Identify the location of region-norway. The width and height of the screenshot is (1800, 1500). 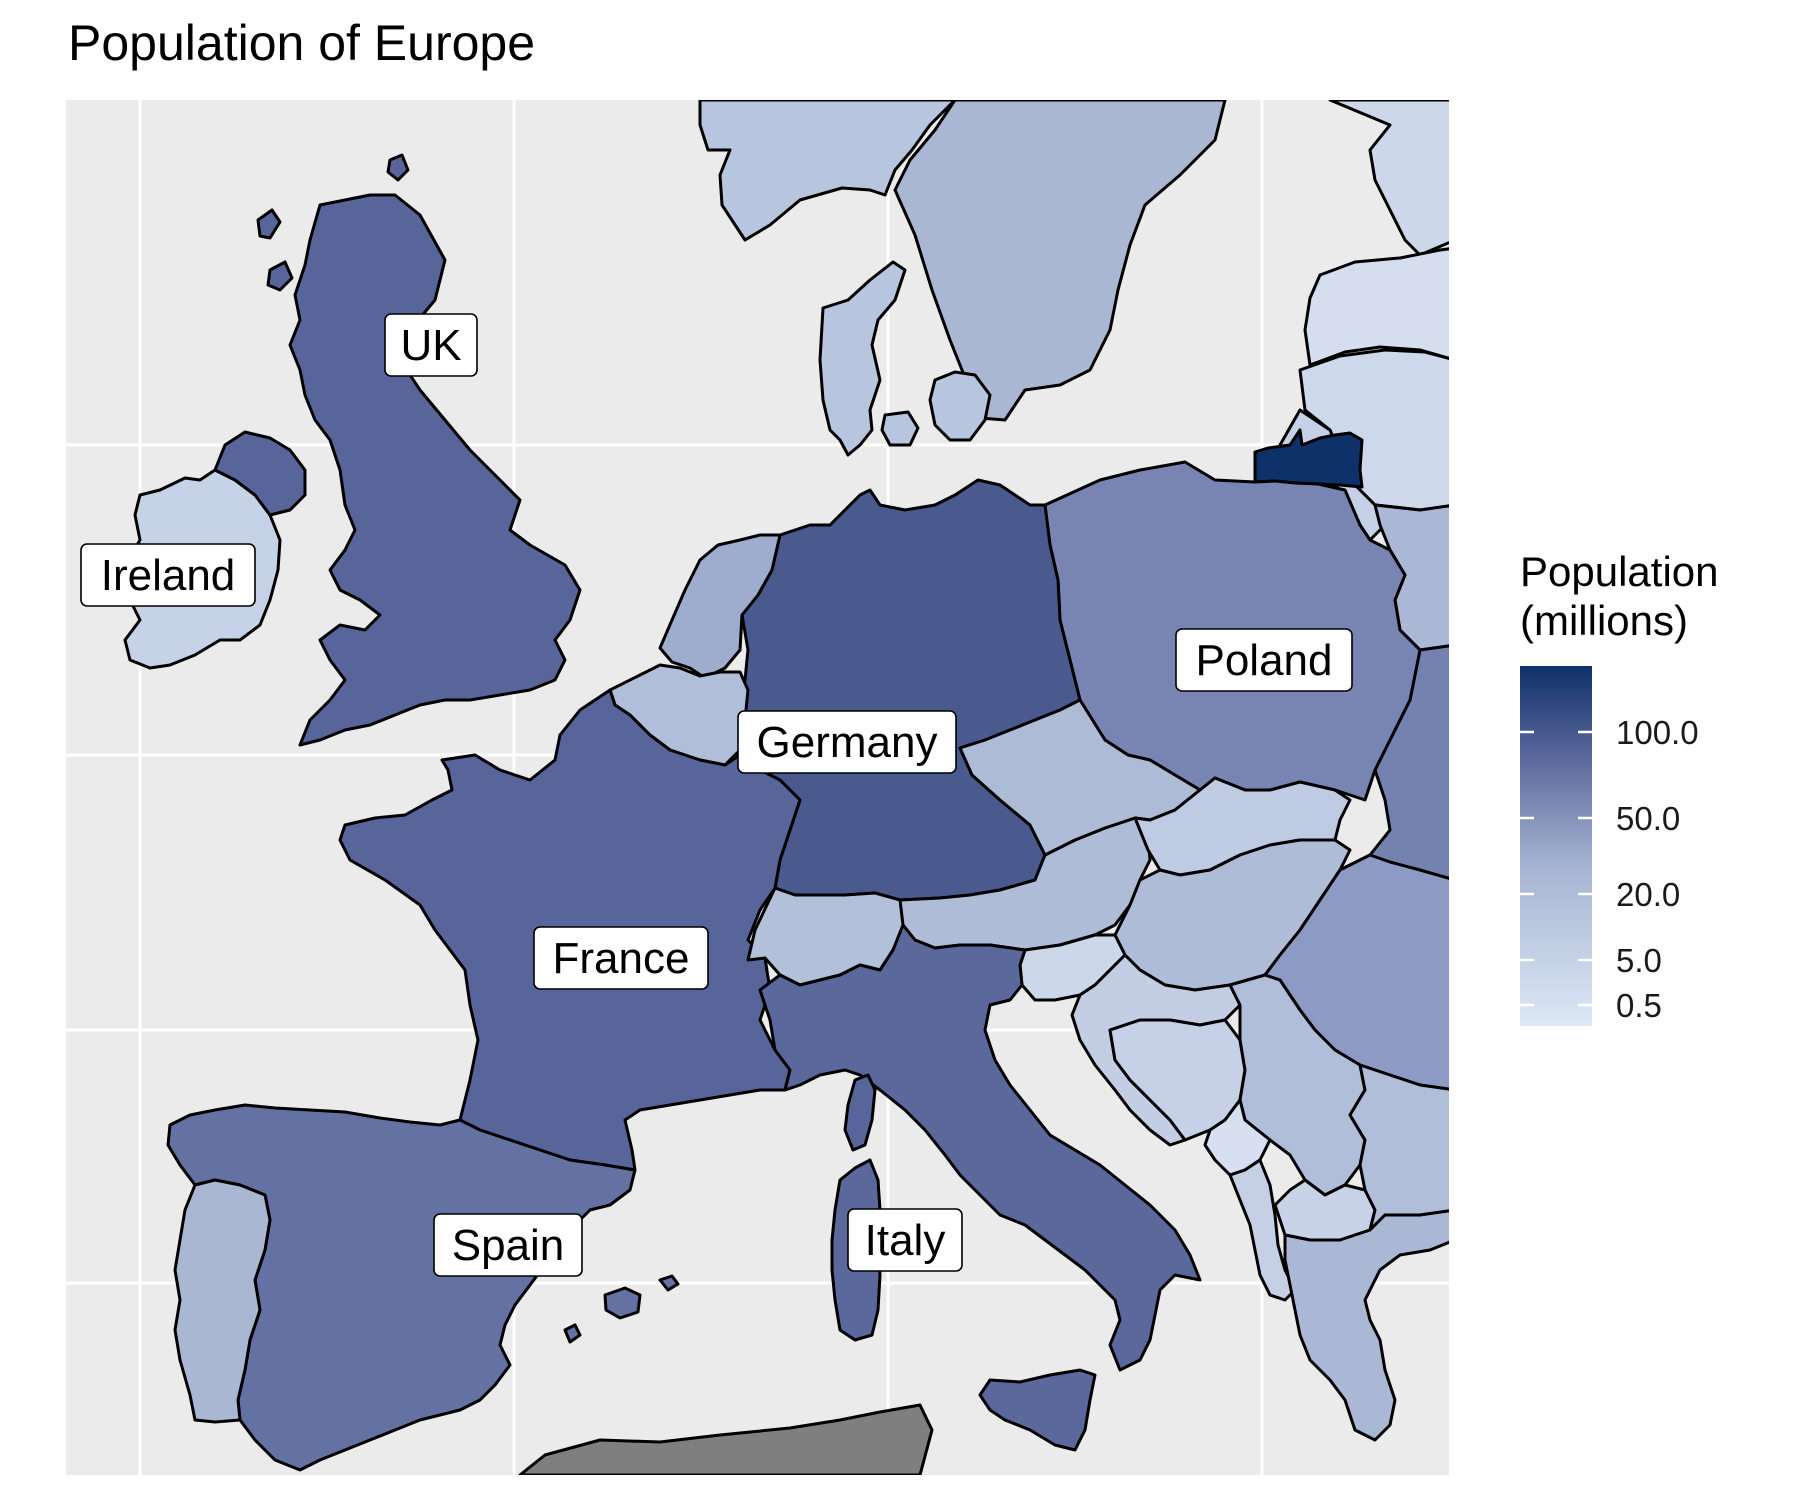
(827, 171).